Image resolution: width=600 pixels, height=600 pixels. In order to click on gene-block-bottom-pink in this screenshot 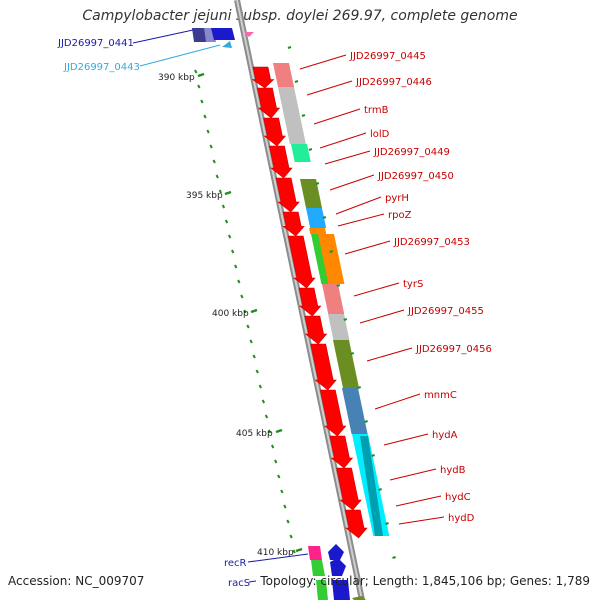, I will do `click(315, 553)`.